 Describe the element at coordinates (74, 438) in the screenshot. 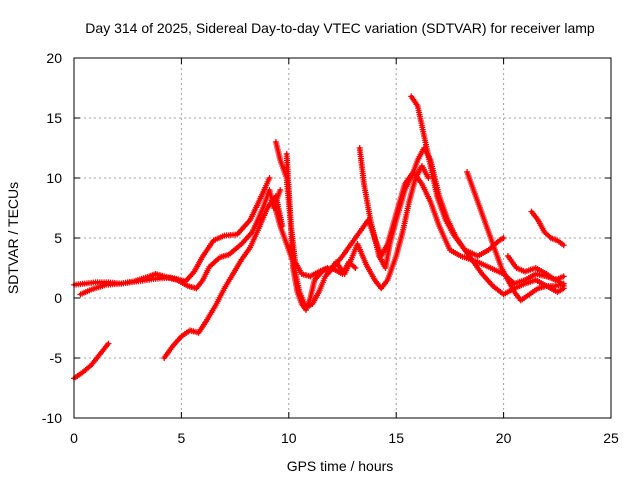

I see `x-tick-label: 0` at that location.